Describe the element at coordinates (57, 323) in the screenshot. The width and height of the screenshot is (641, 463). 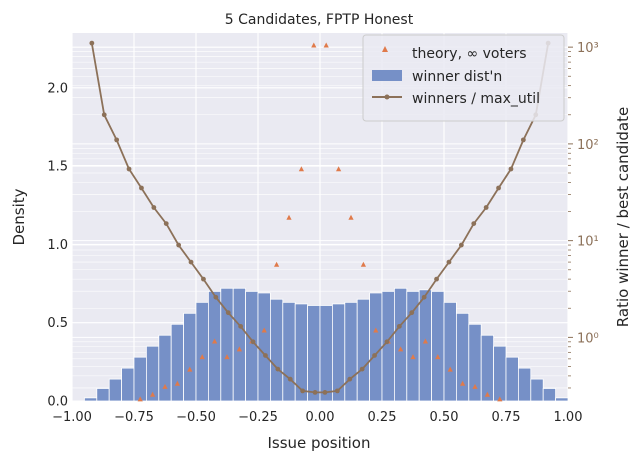
I see `y-tick-label: 0.5` at that location.